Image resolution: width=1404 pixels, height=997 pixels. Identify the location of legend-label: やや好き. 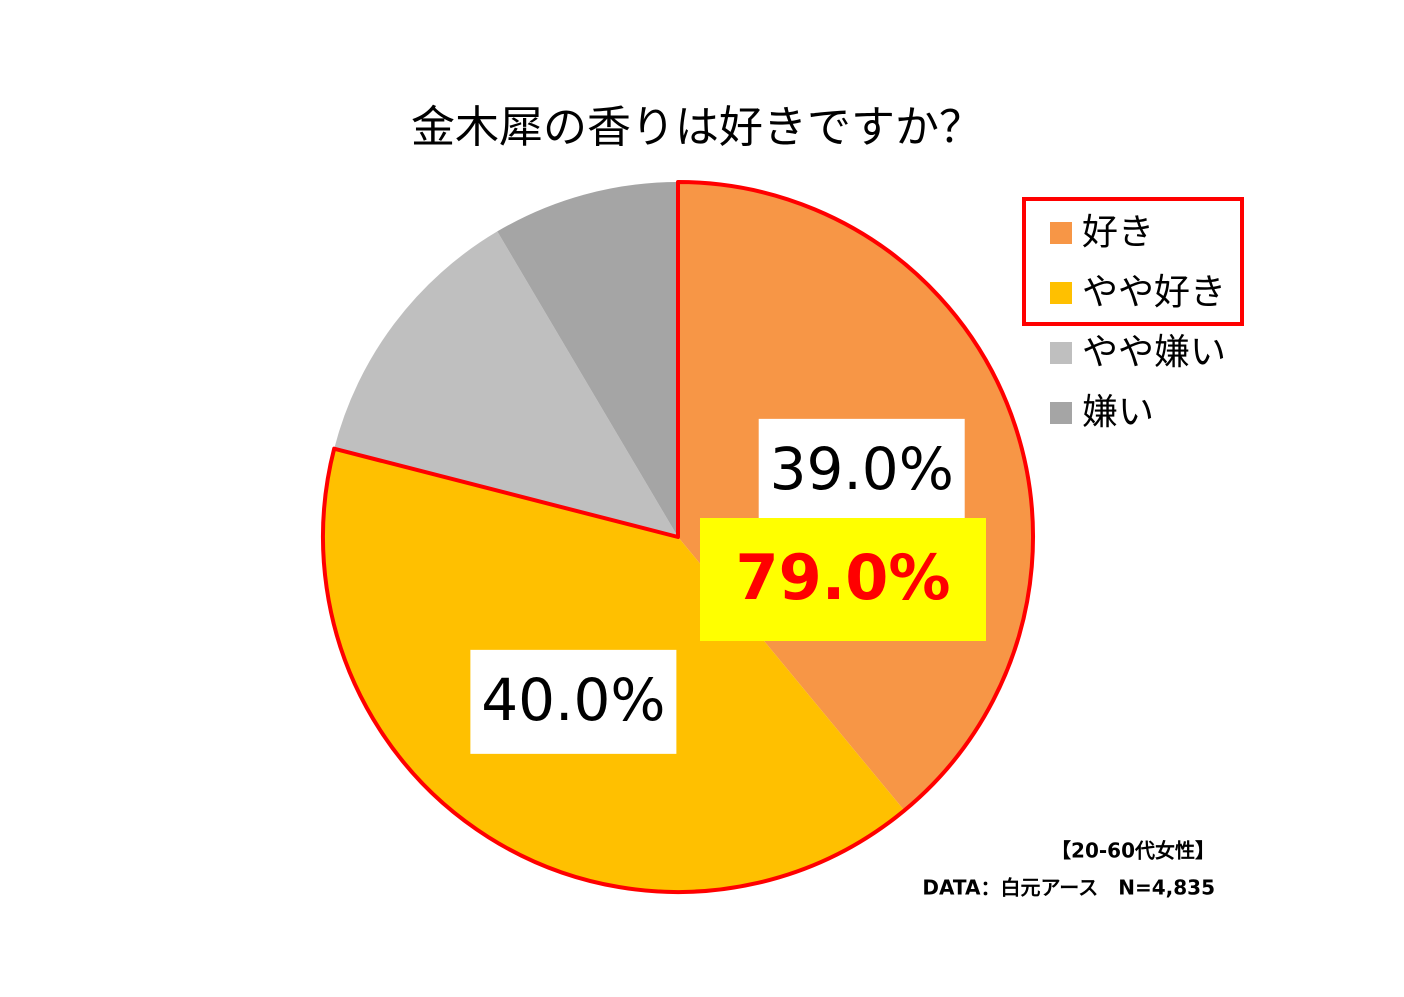
(1154, 292).